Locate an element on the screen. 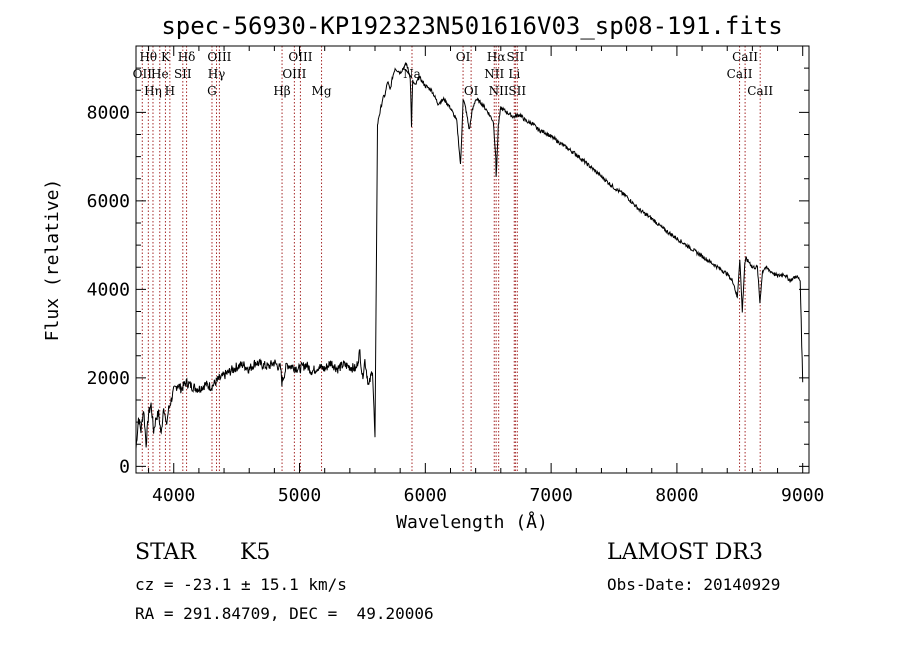  spectral-line-label: Hη is located at coordinates (153, 91).